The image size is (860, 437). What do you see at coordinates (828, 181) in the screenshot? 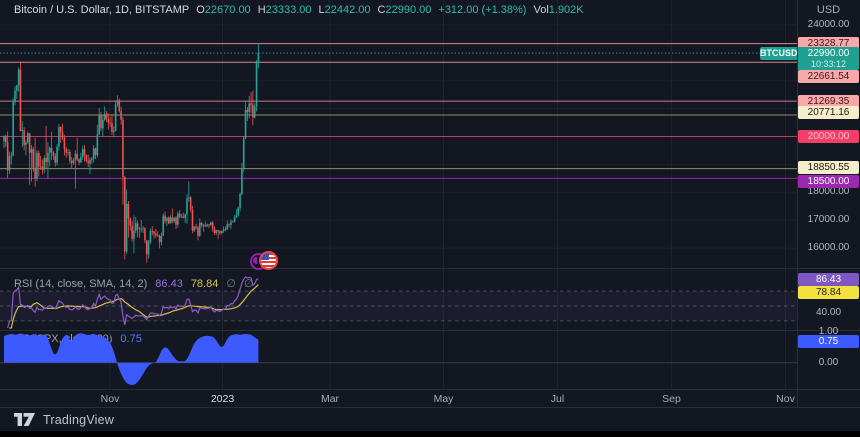
I see `price-level-badge: 18500.00` at bounding box center [828, 181].